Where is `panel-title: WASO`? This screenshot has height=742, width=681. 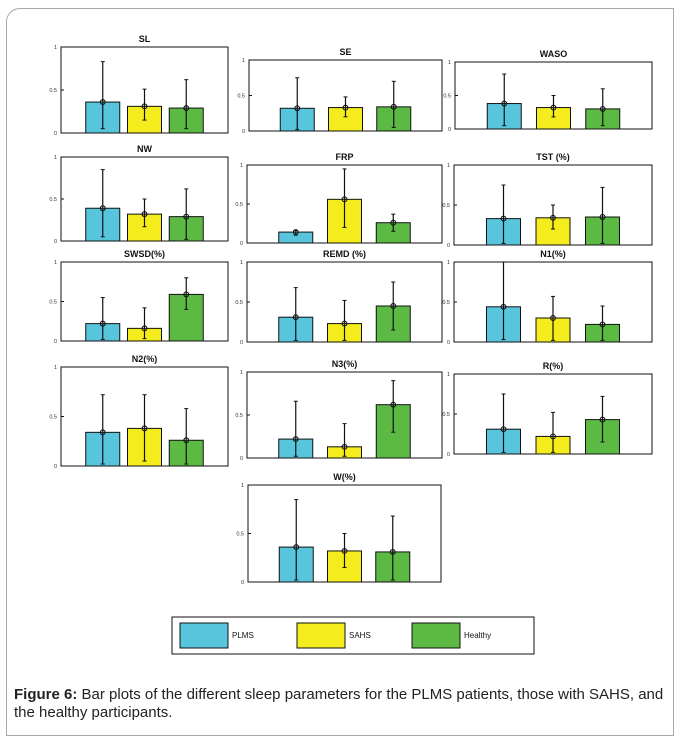
panel-title: WASO is located at coordinates (554, 54).